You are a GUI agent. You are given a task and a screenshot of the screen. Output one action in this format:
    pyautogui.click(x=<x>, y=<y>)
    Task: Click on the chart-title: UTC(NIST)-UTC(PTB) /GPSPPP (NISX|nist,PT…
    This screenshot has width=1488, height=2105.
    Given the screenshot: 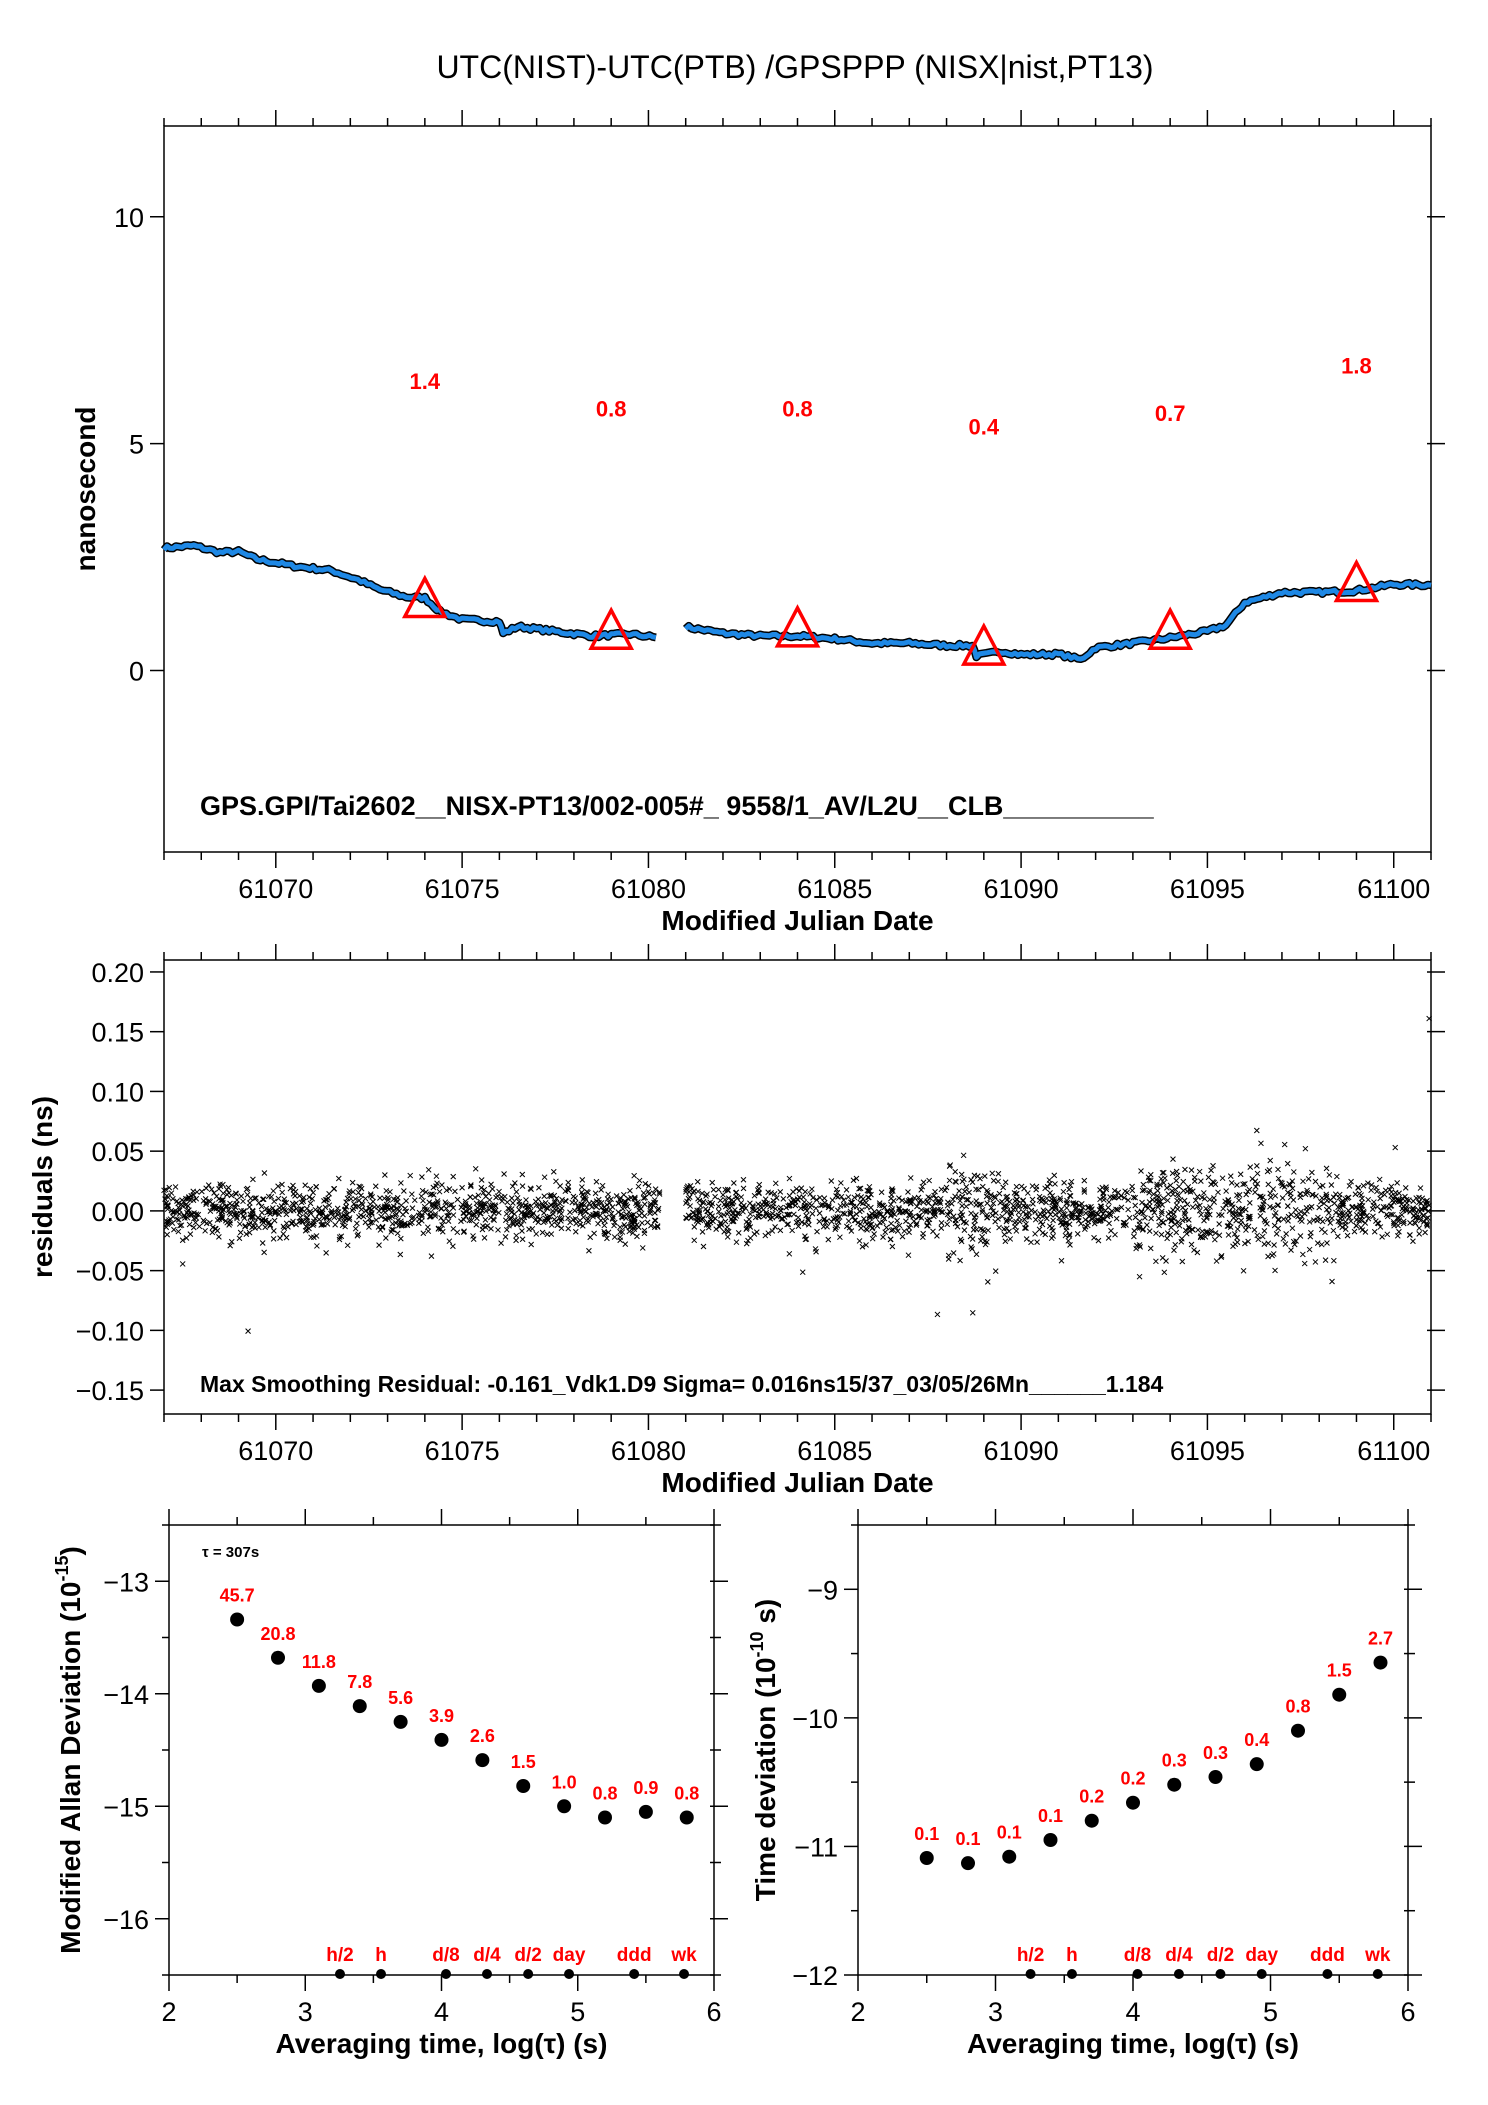 What is the action you would take?
    pyautogui.click(x=794, y=67)
    